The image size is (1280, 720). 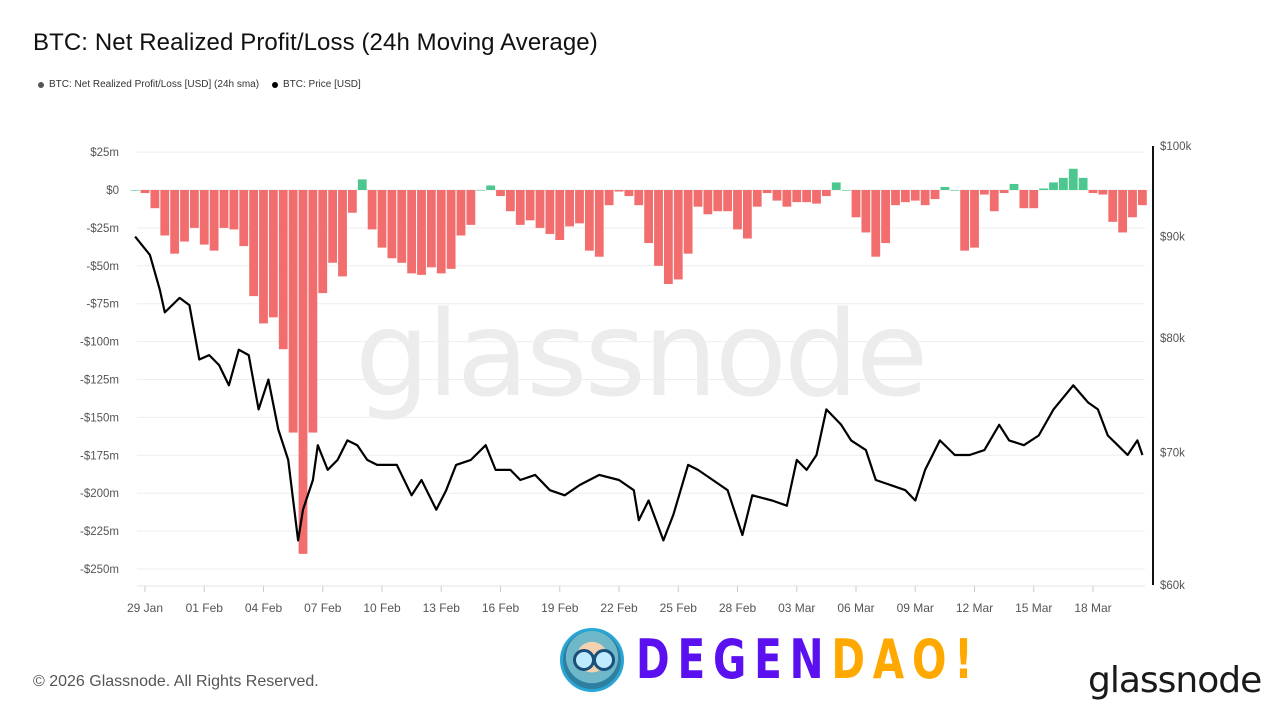 I want to click on left-axis-tick-label: -$225m, so click(x=99, y=532).